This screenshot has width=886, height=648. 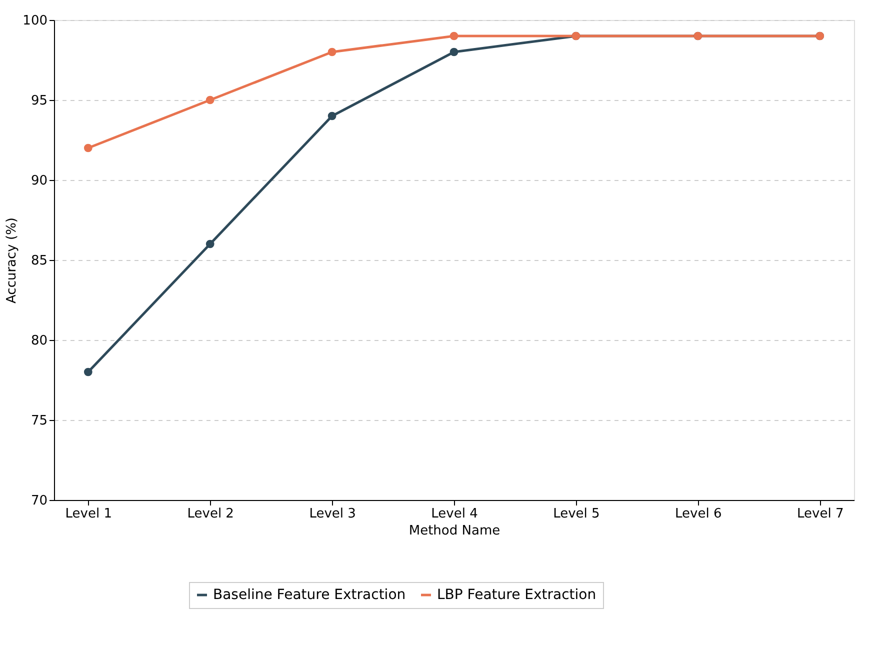 What do you see at coordinates (39, 261) in the screenshot?
I see `y-tick-label: 85` at bounding box center [39, 261].